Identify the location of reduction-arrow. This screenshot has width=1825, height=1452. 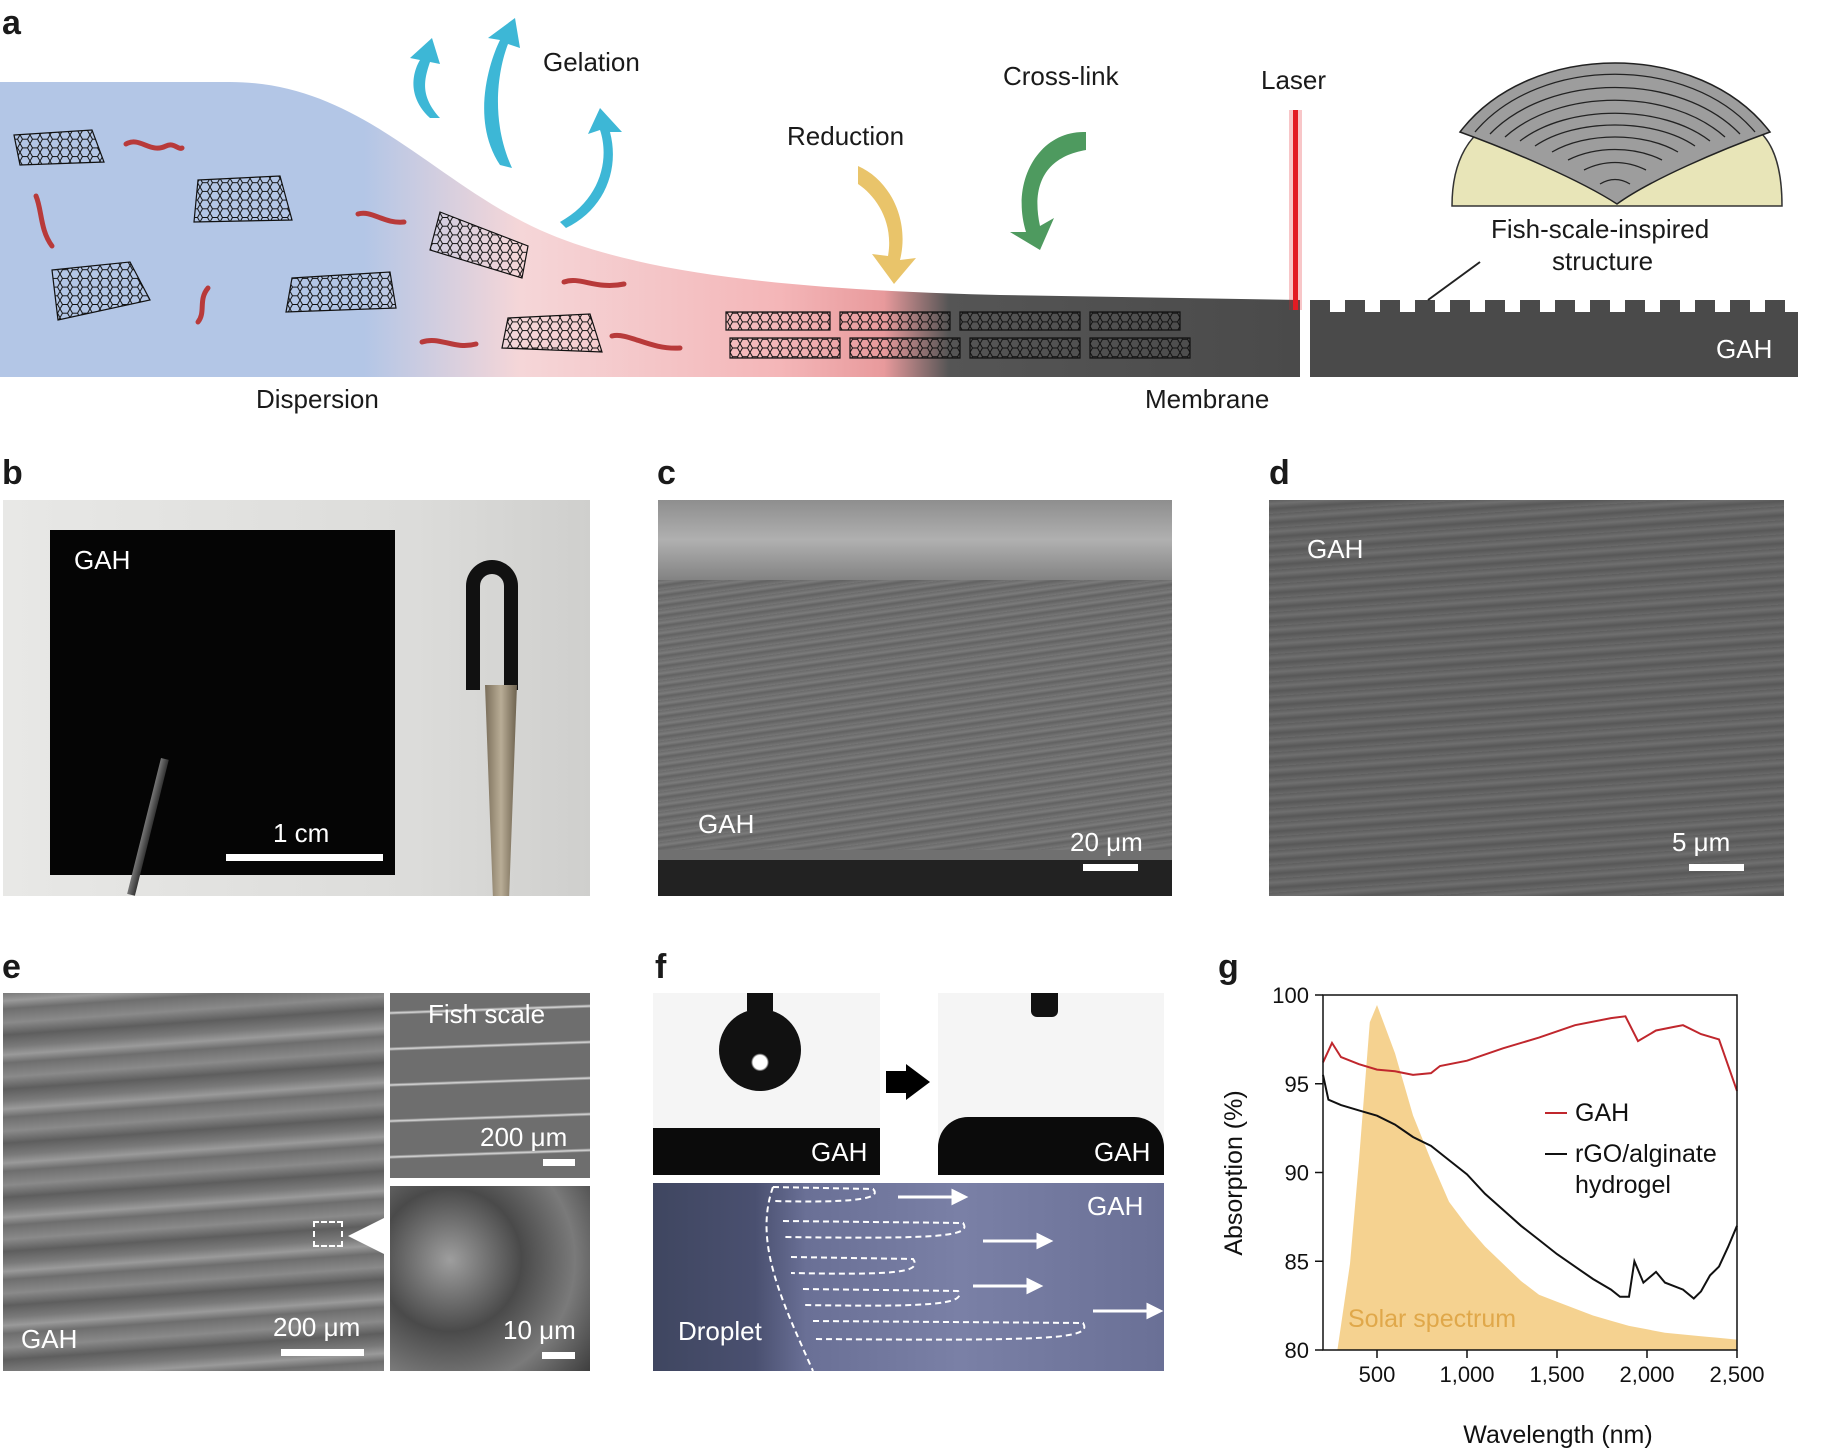
(887, 225).